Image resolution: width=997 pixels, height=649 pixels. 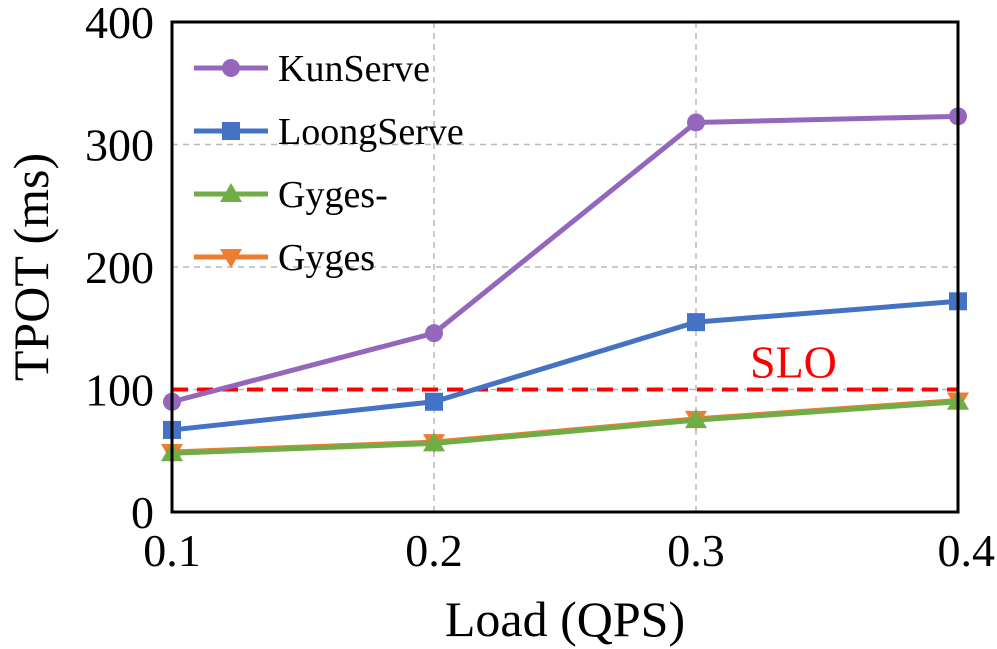 What do you see at coordinates (119, 145) in the screenshot?
I see `y-tick-label-3: 300` at bounding box center [119, 145].